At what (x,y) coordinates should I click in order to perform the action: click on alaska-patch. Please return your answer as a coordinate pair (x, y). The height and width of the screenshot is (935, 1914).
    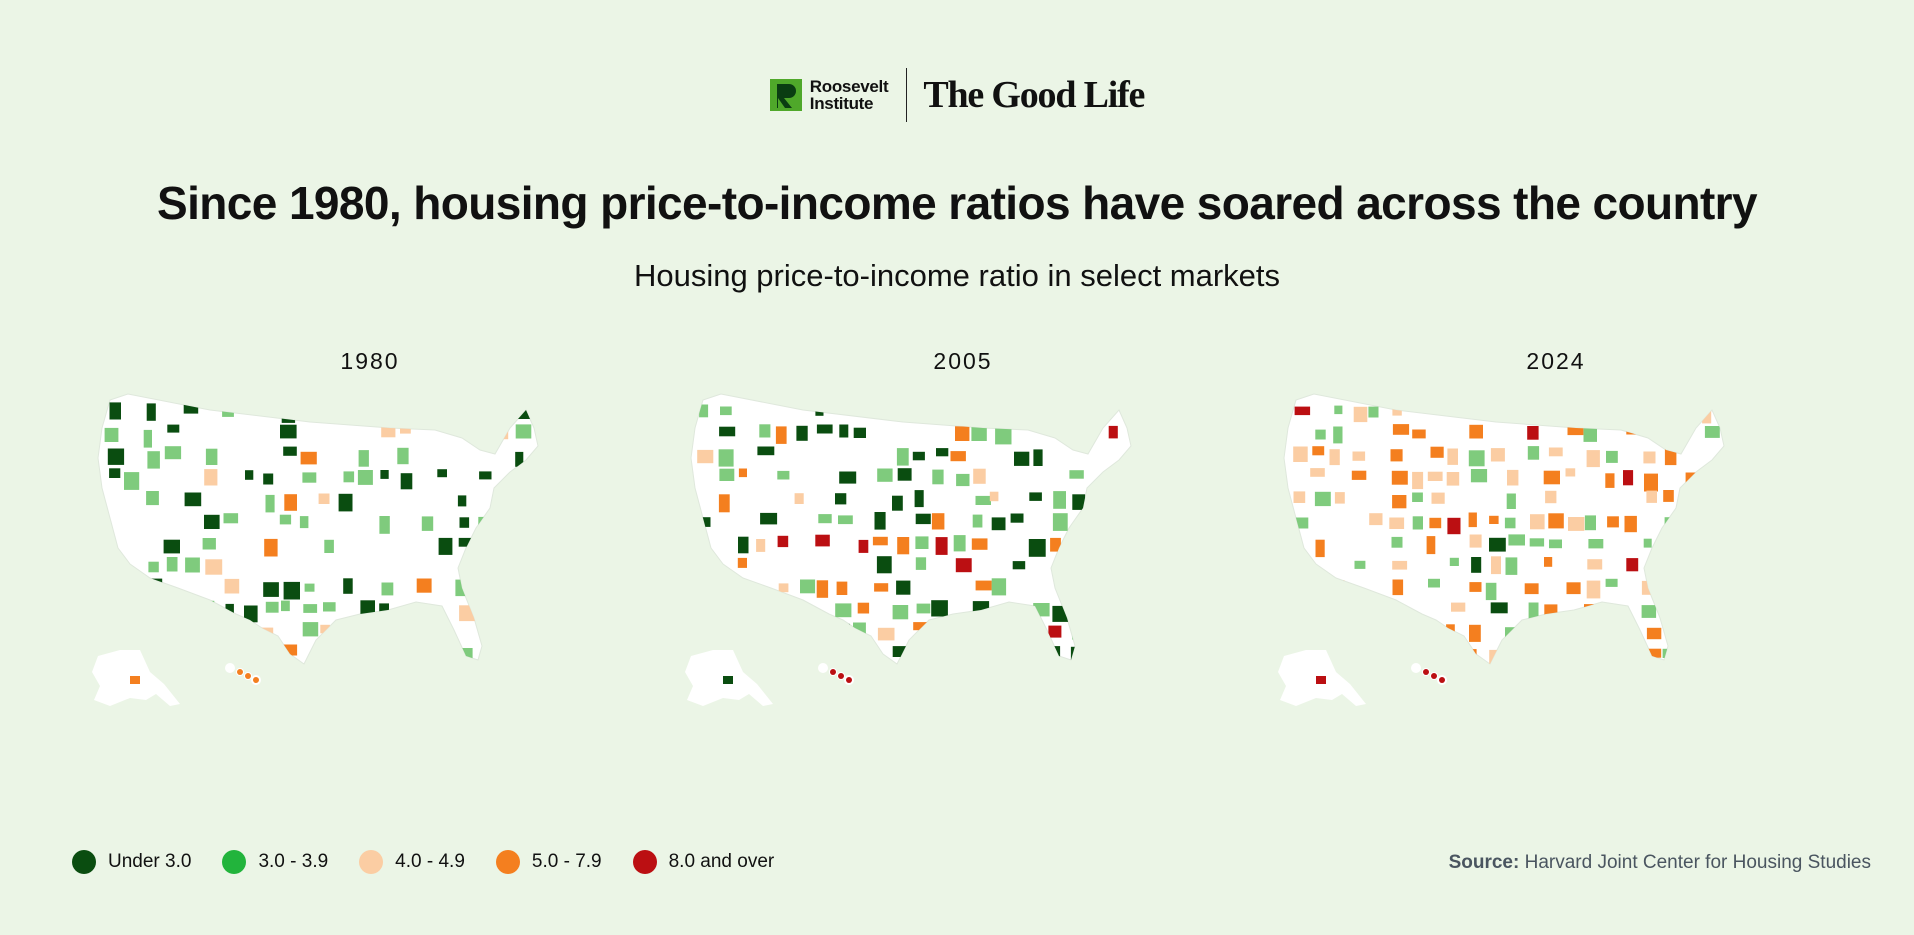
    Looking at the image, I should click on (728, 680).